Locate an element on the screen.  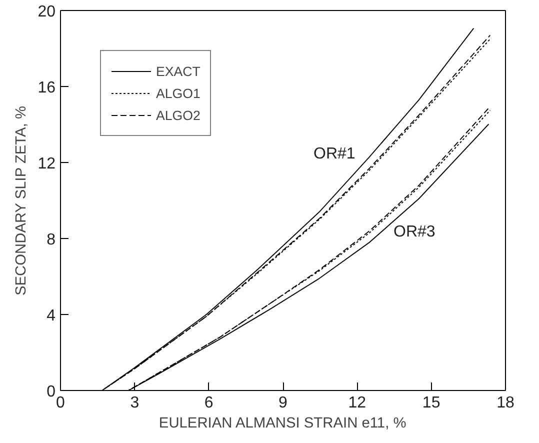
x-axis-title: EULERIAN ALMANSI STRAIN e11, % is located at coordinates (282, 424).